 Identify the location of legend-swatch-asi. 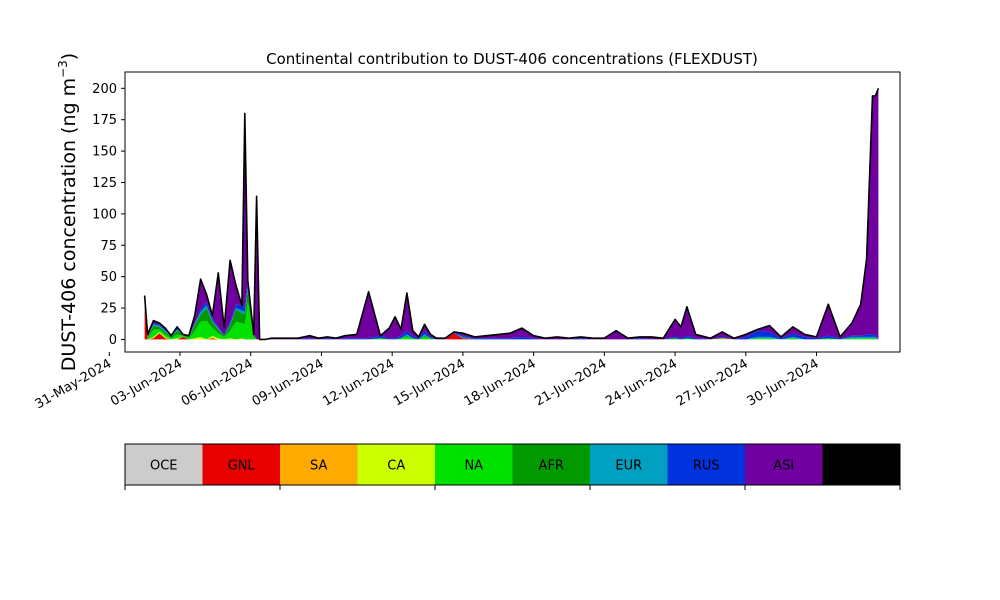
(784, 464).